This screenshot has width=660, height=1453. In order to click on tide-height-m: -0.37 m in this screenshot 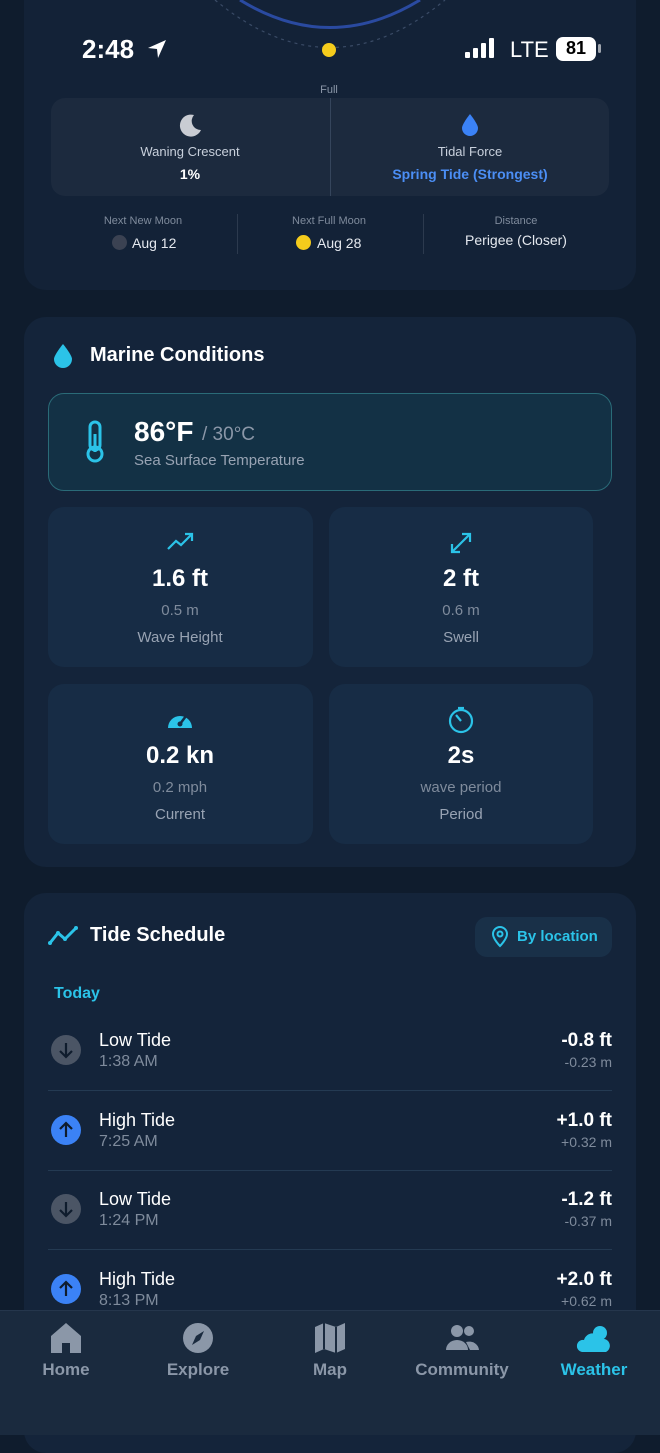, I will do `click(588, 1221)`.